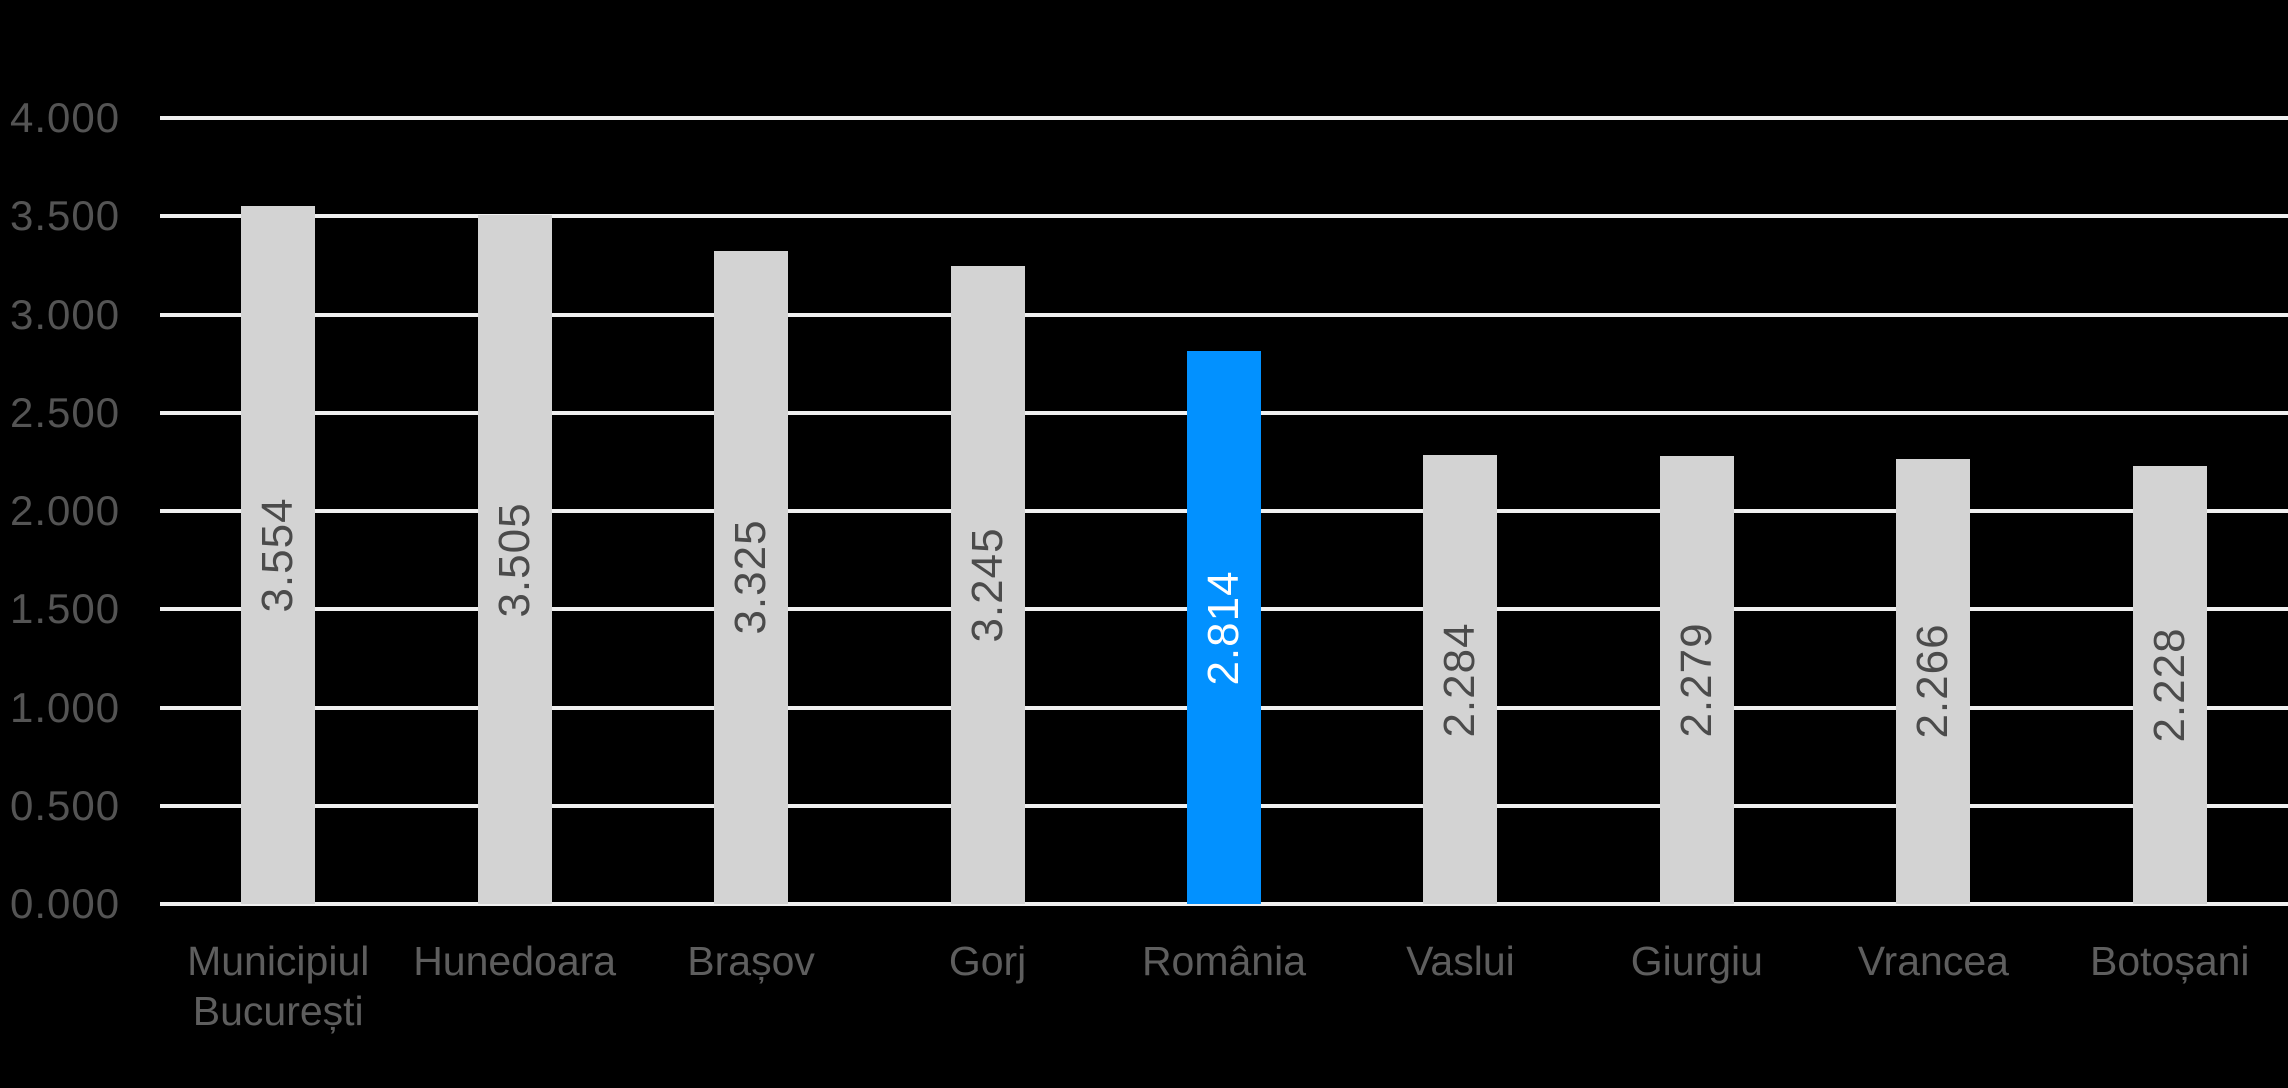  What do you see at coordinates (1933, 961) in the screenshot?
I see `x-axis-category-label: Vrancea` at bounding box center [1933, 961].